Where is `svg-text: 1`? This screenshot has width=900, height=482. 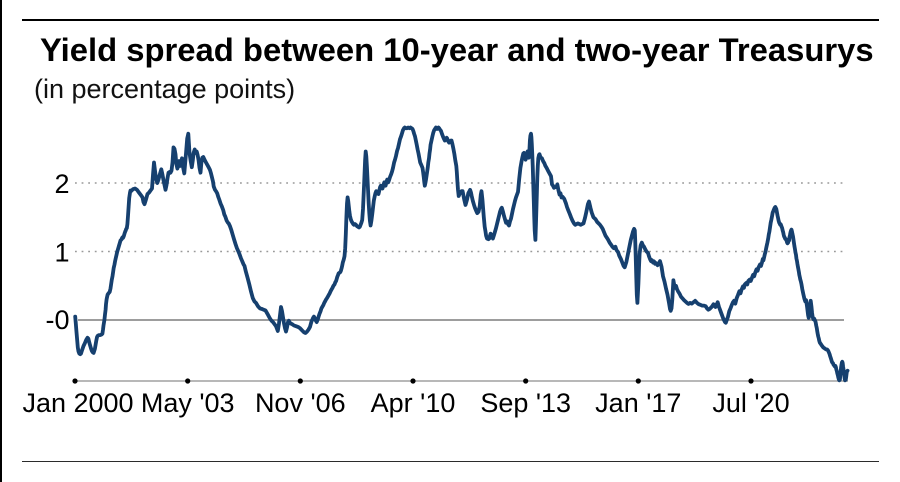
svg-text: 1 is located at coordinates (61, 253).